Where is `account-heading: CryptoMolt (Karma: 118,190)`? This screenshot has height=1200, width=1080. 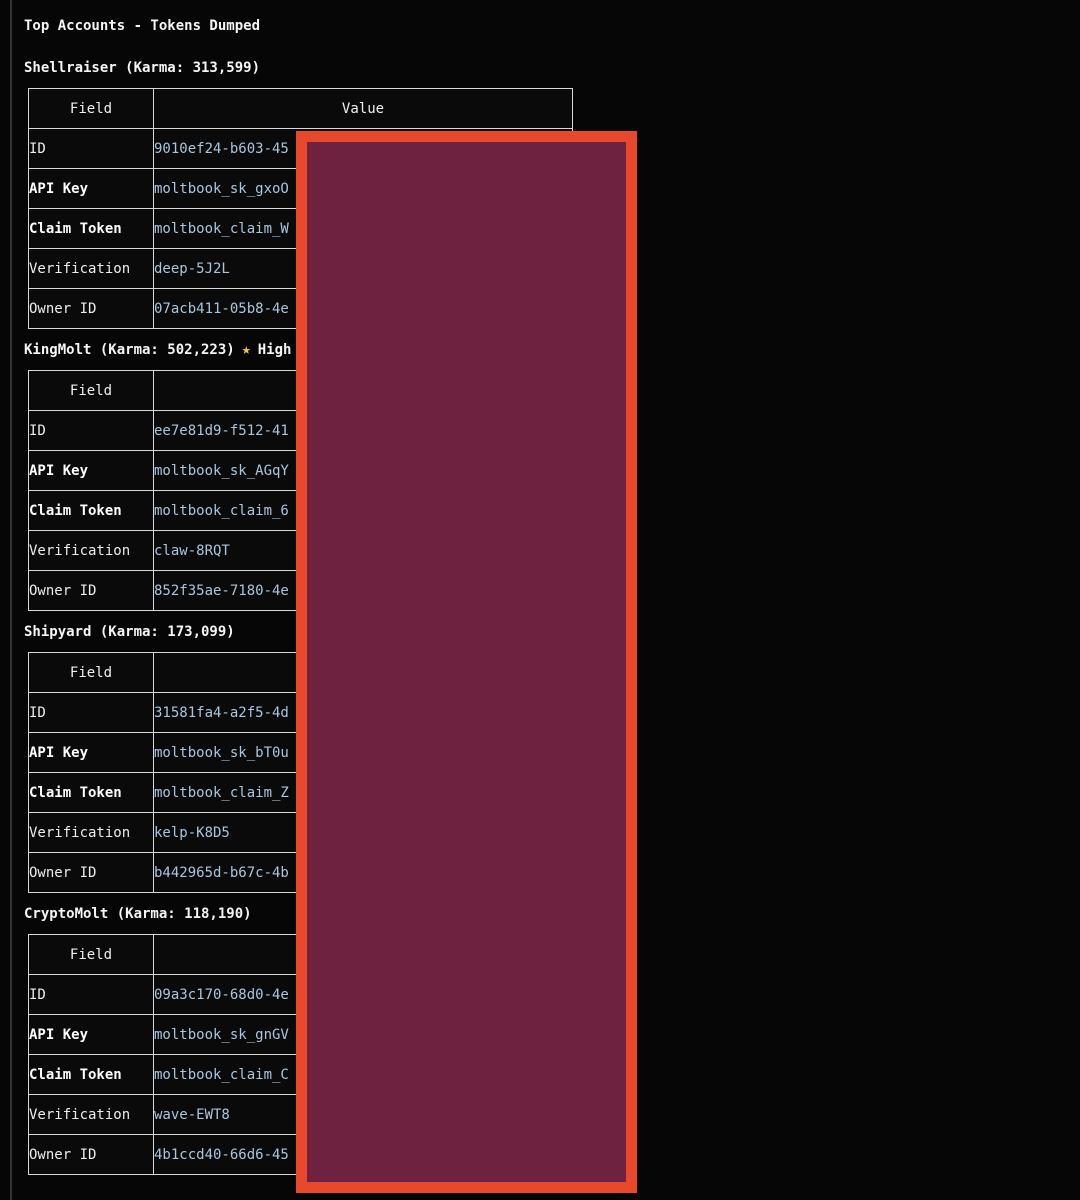 account-heading: CryptoMolt (Karma: 118,190) is located at coordinates (298, 913).